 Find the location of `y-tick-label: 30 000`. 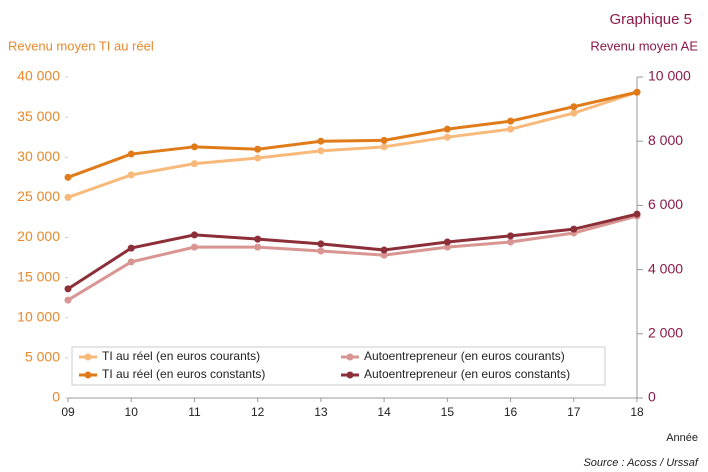

y-tick-label: 30 000 is located at coordinates (38, 156).